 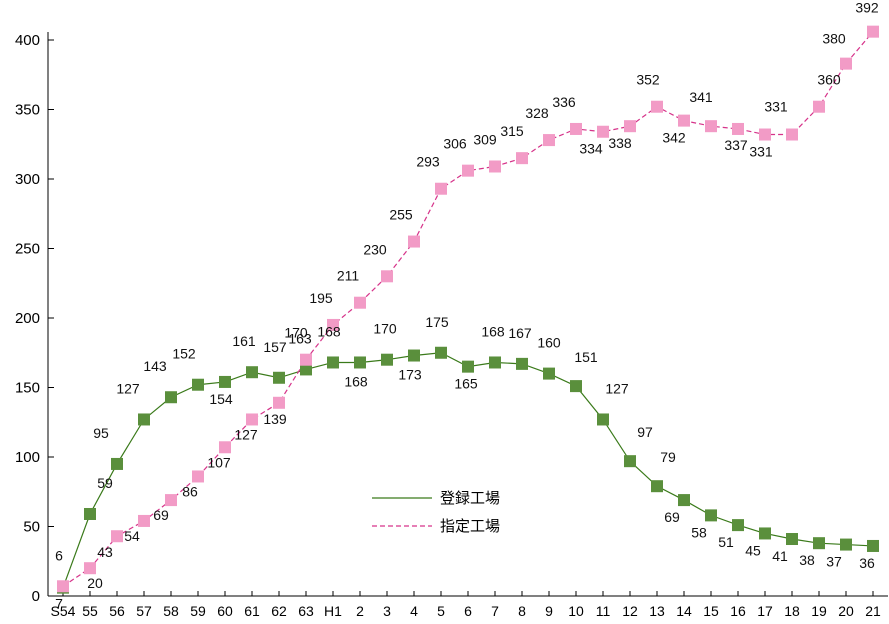 I want to click on x-tick-label: 2, so click(x=360, y=611).